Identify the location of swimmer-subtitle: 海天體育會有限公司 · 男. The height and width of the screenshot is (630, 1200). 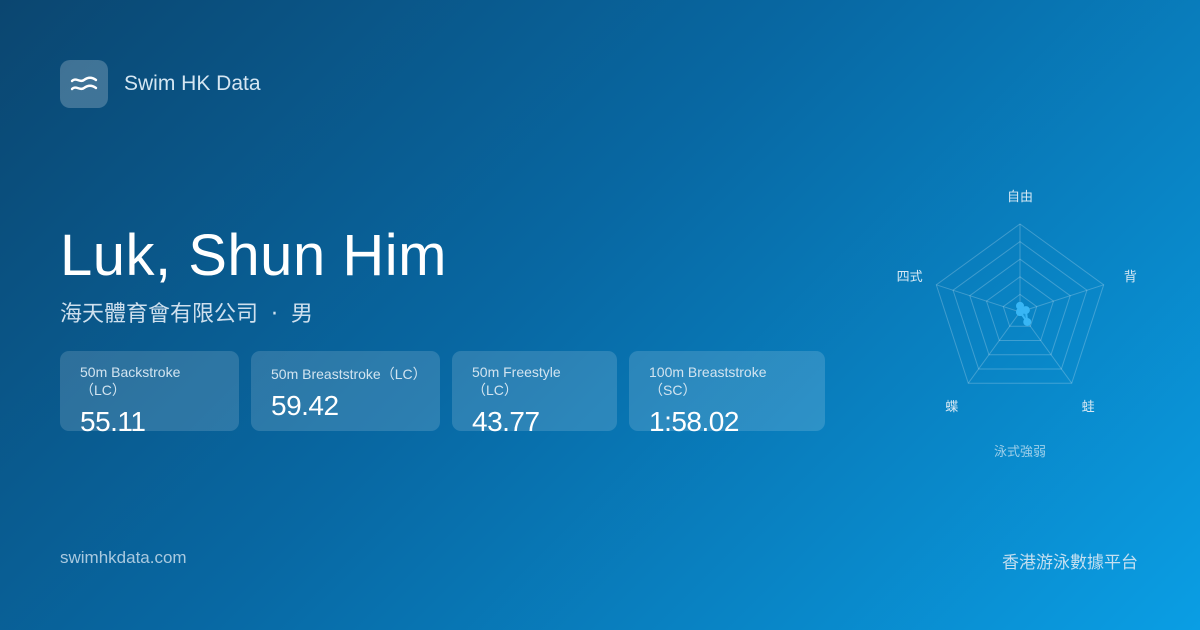
(186, 312).